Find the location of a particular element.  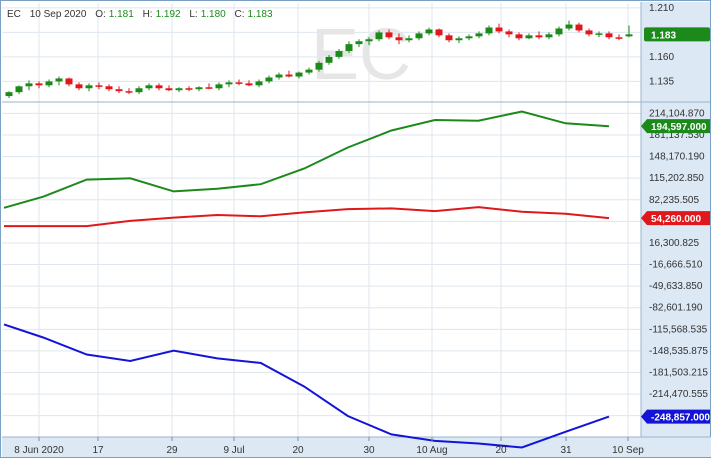

close-value: 1.183 is located at coordinates (260, 14).